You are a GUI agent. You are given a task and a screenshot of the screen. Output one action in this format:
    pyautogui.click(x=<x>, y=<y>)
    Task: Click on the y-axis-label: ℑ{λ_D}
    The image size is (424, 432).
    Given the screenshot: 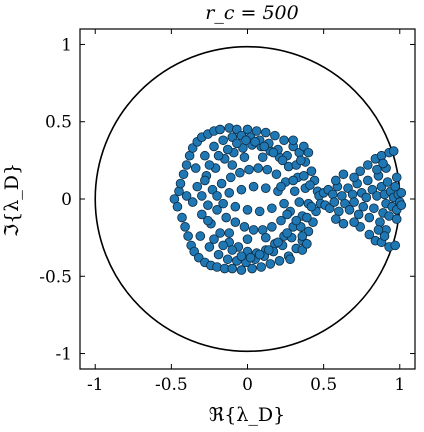 What is the action you would take?
    pyautogui.click(x=12, y=200)
    